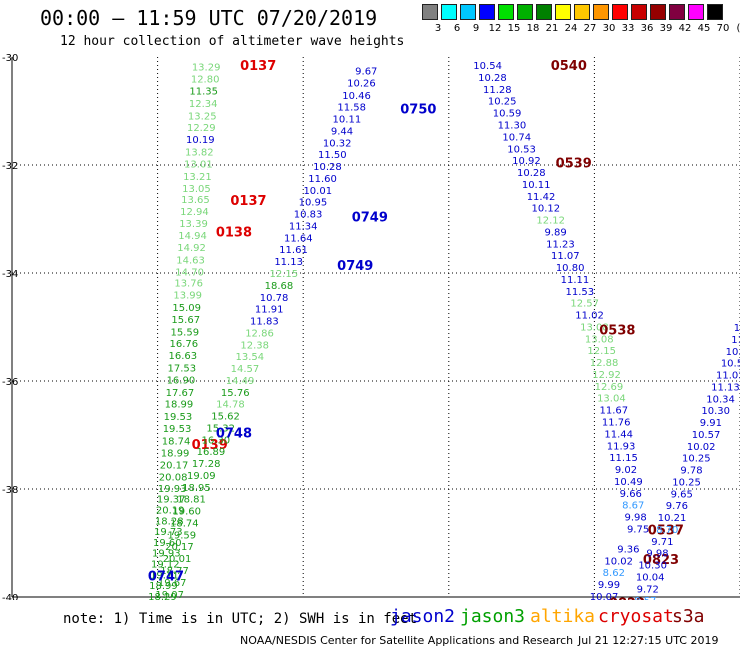 The height and width of the screenshot is (650, 740). I want to click on swh-value: 11.11, so click(575, 280).